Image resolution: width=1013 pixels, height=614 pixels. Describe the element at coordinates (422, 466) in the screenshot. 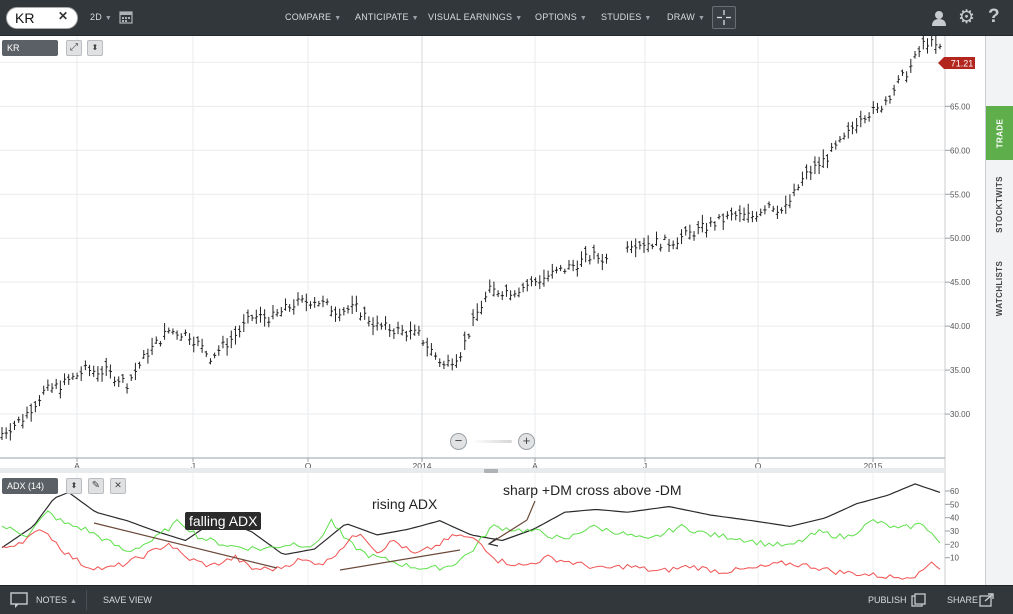

I see `x-tick-label: 2014` at that location.